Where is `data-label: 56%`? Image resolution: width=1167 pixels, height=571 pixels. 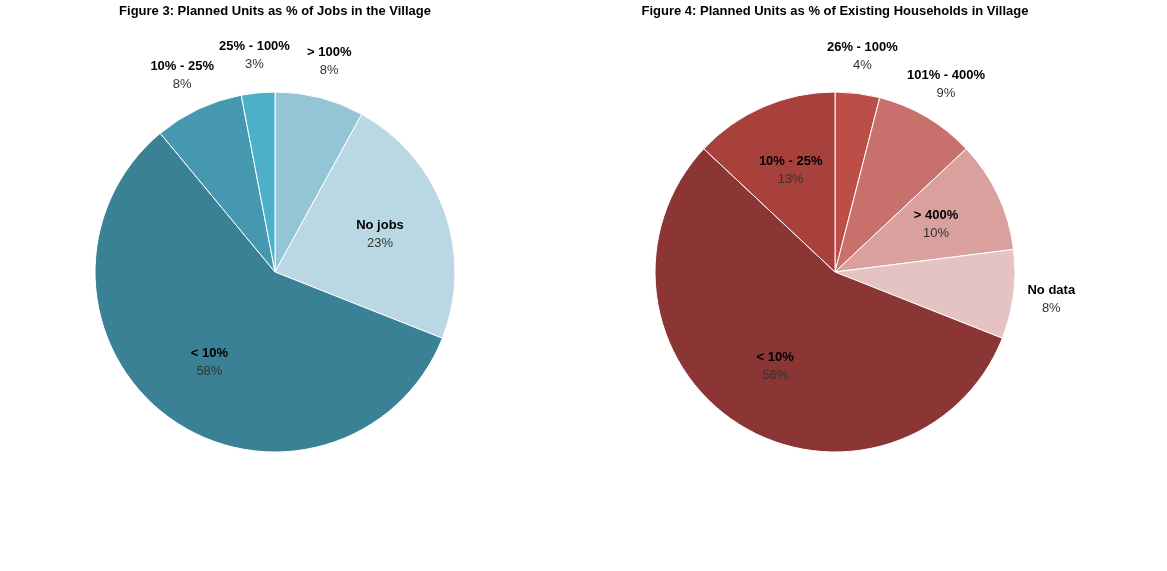 data-label: 56% is located at coordinates (775, 375).